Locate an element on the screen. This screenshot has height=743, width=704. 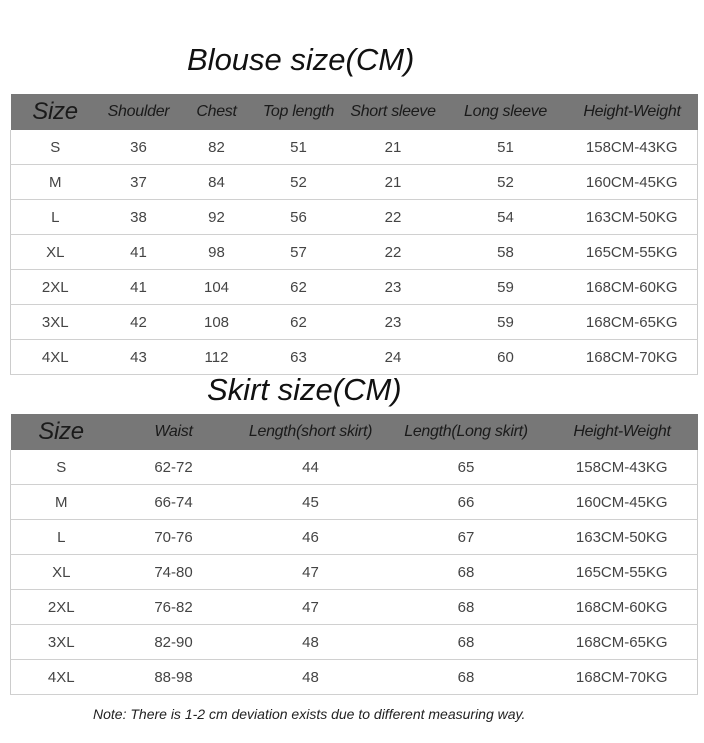
column-header: Length(short skirt) is located at coordinates (310, 432).